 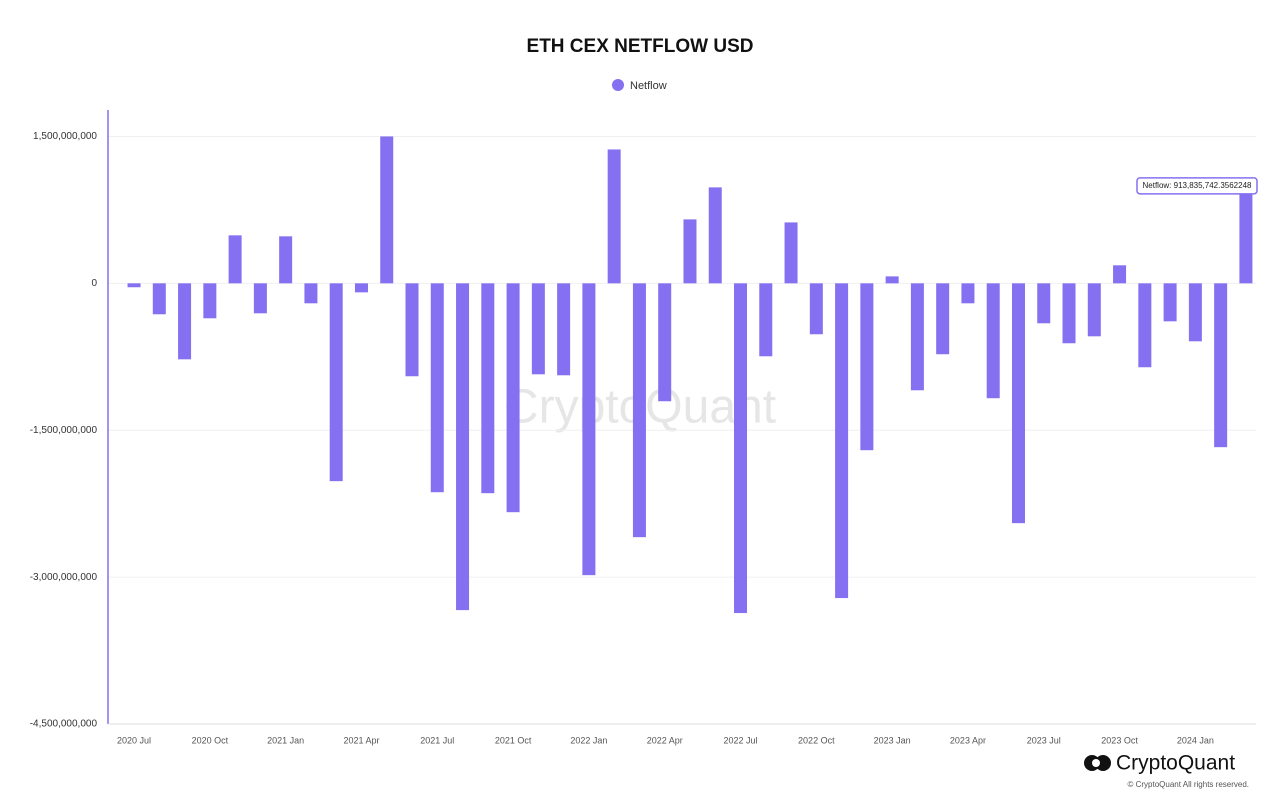 What do you see at coordinates (968, 740) in the screenshot?
I see `x-tick-label: 2023 Apr` at bounding box center [968, 740].